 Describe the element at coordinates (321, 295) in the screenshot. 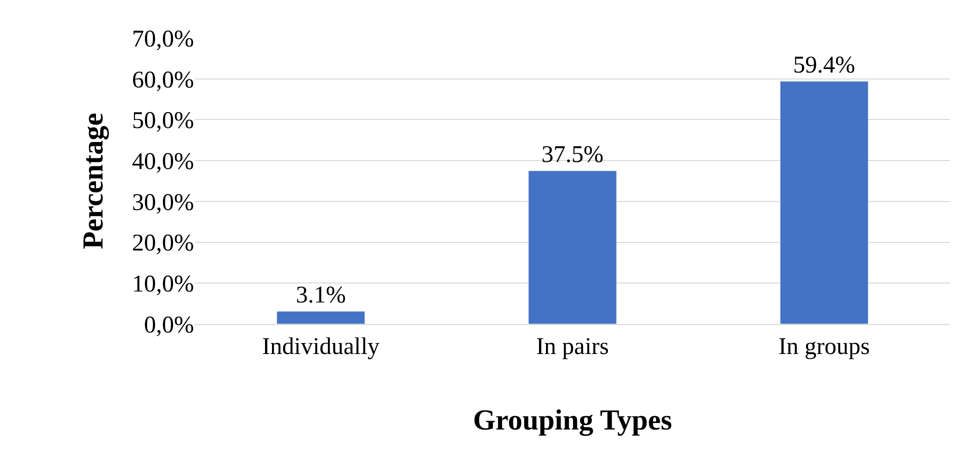

I see `data-label: 3.1%` at that location.